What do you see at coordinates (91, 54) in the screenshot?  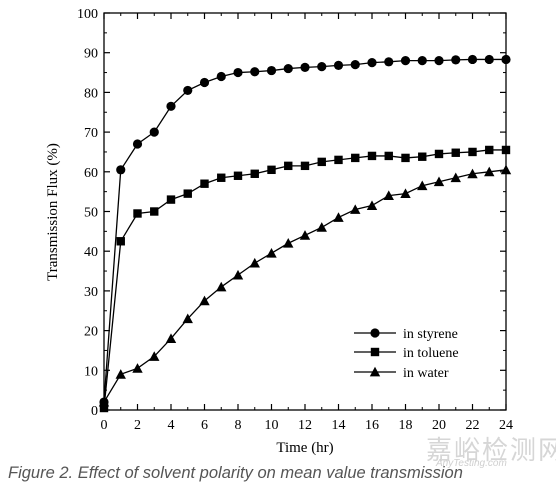 I see `y-tick-label: 90` at bounding box center [91, 54].